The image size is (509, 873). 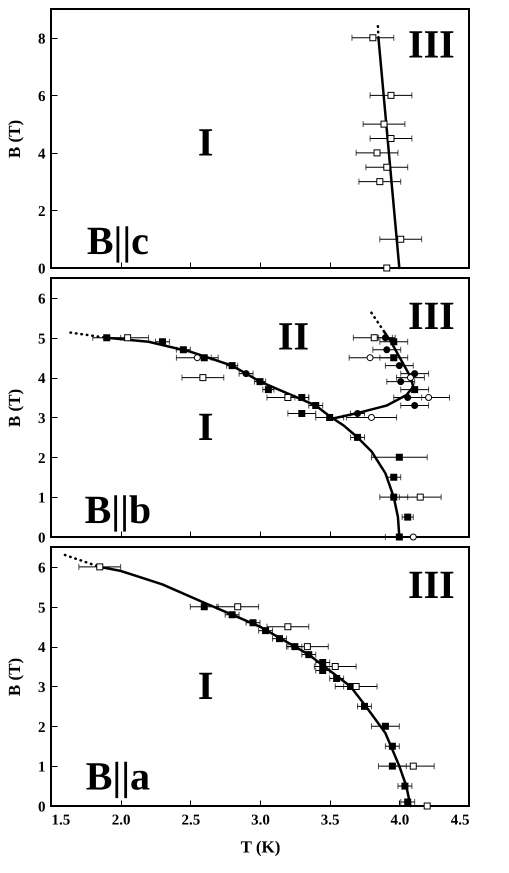 What do you see at coordinates (330, 820) in the screenshot?
I see `x-tick-label: 3.5` at bounding box center [330, 820].